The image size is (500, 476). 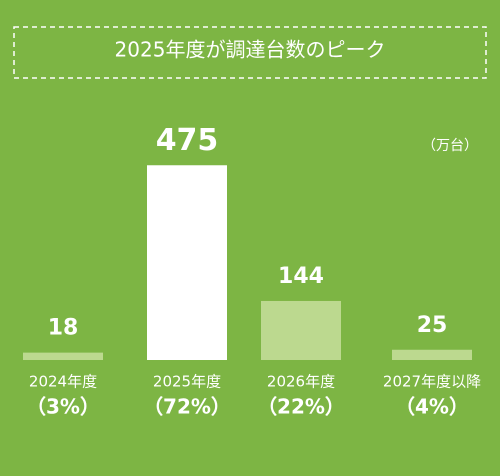 I want to click on chart-title: 2025年度が調達台数のピーク, so click(x=250, y=50).